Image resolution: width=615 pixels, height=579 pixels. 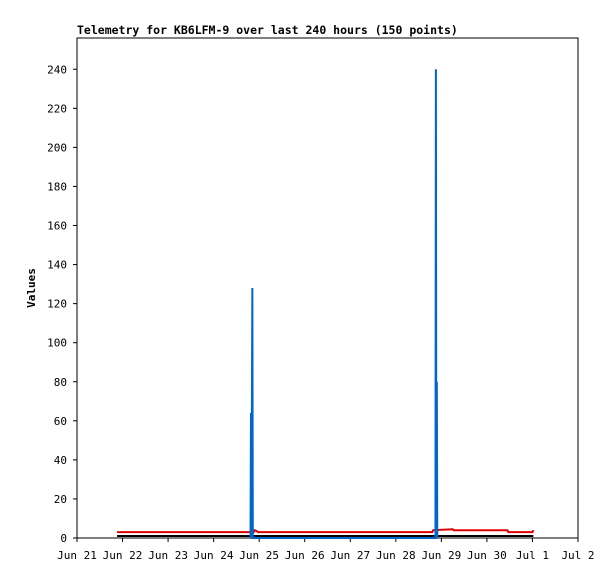 What do you see at coordinates (577, 555) in the screenshot?
I see `x-tick-label: Jul 2` at bounding box center [577, 555].